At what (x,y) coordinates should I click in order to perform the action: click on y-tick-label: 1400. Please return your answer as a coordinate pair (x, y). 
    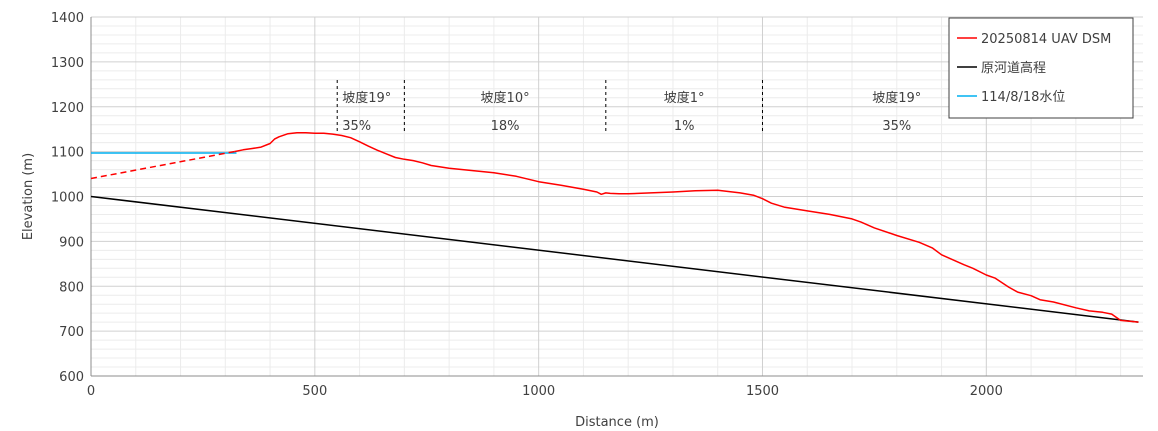
    Looking at the image, I should click on (67, 18).